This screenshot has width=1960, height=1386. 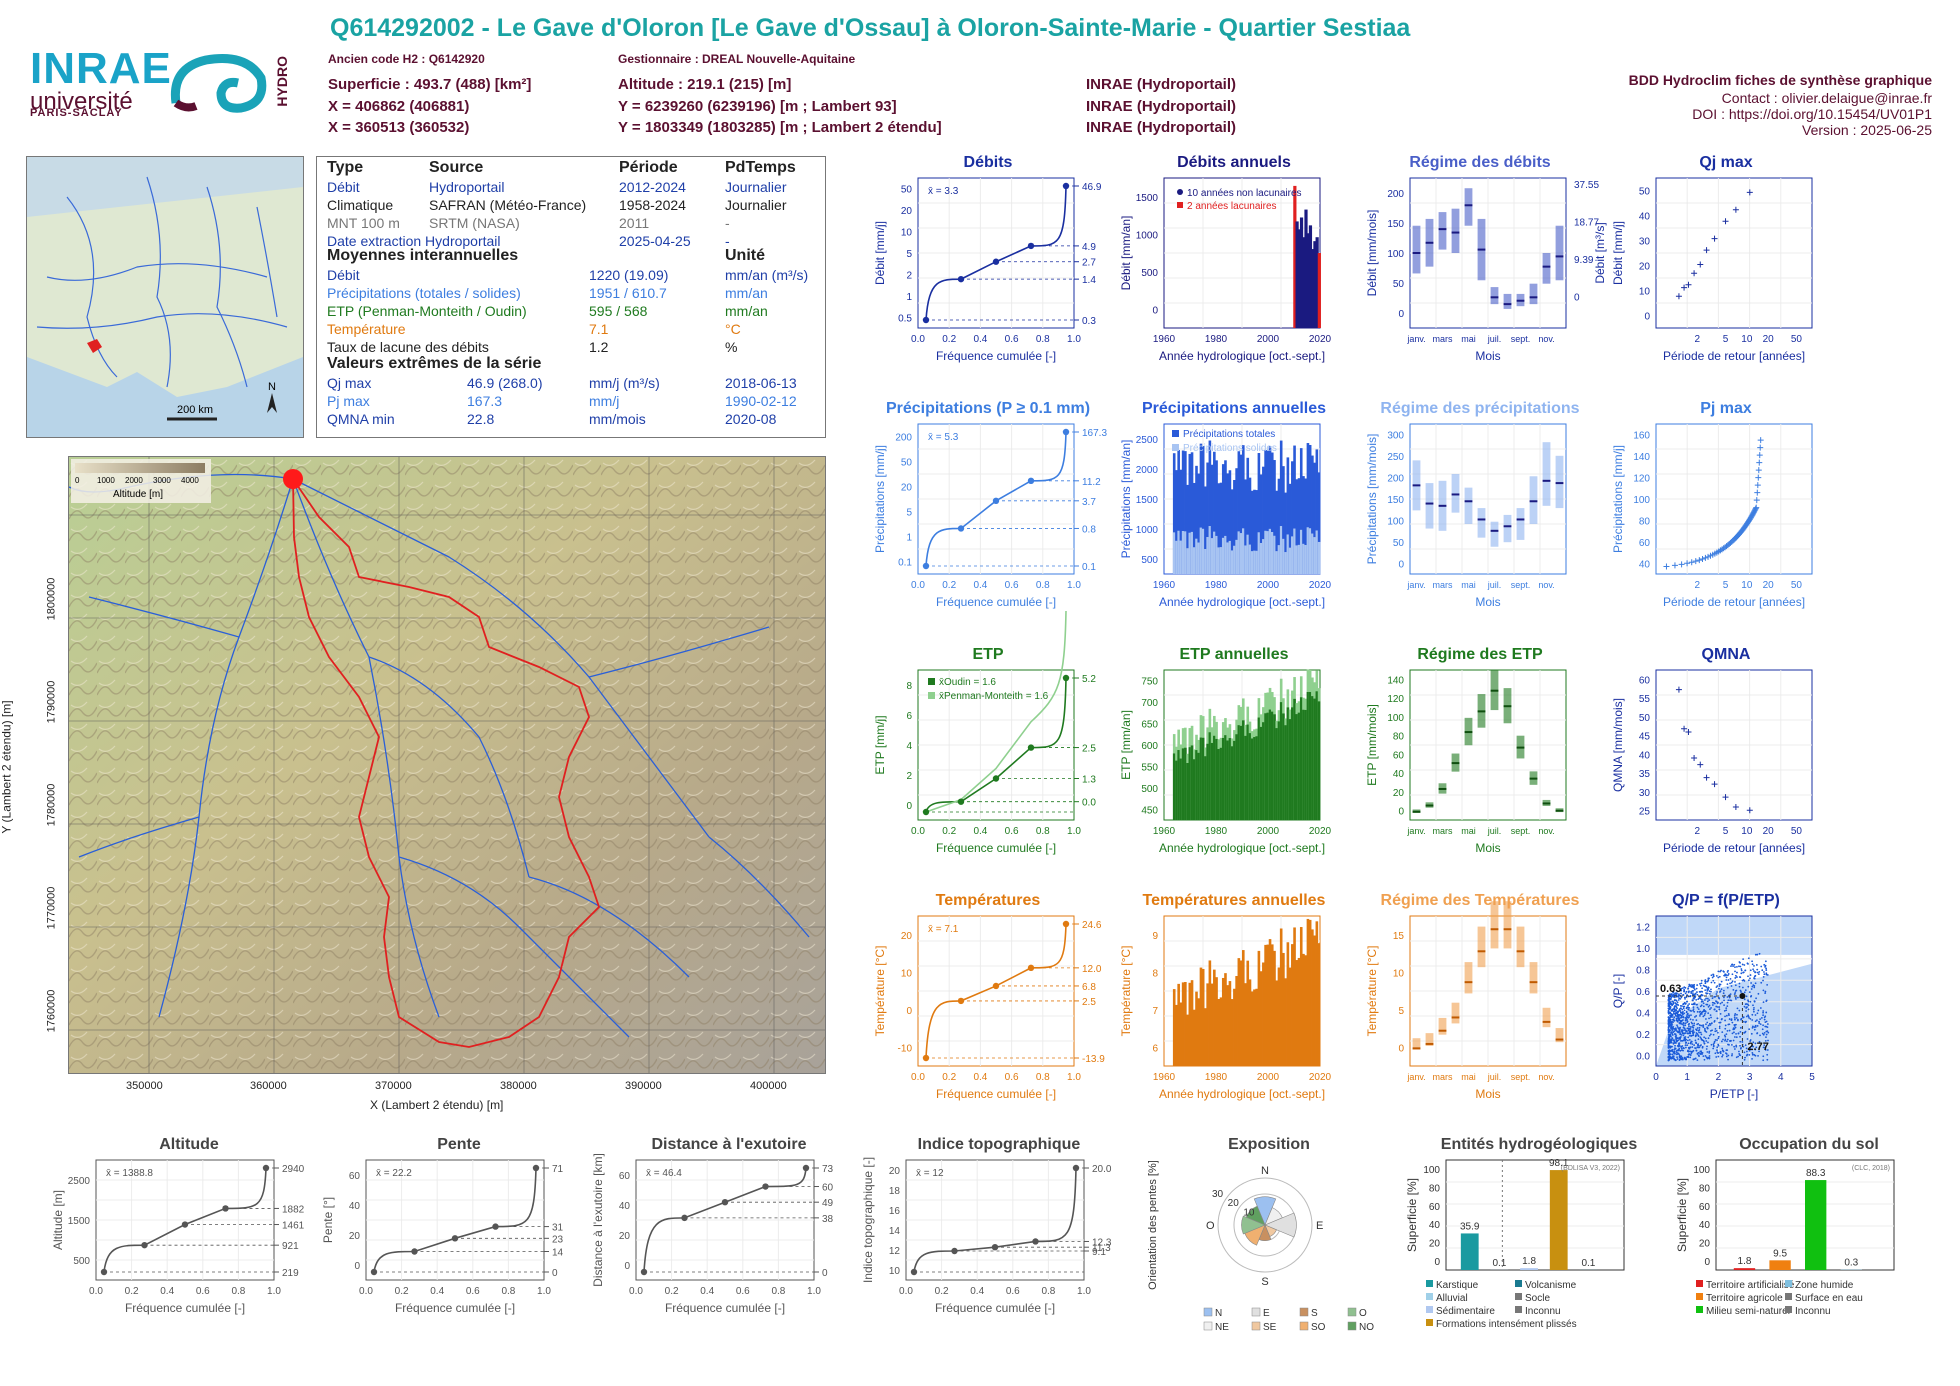 What do you see at coordinates (909, 806) in the screenshot?
I see `y-tick-label: 0` at bounding box center [909, 806].